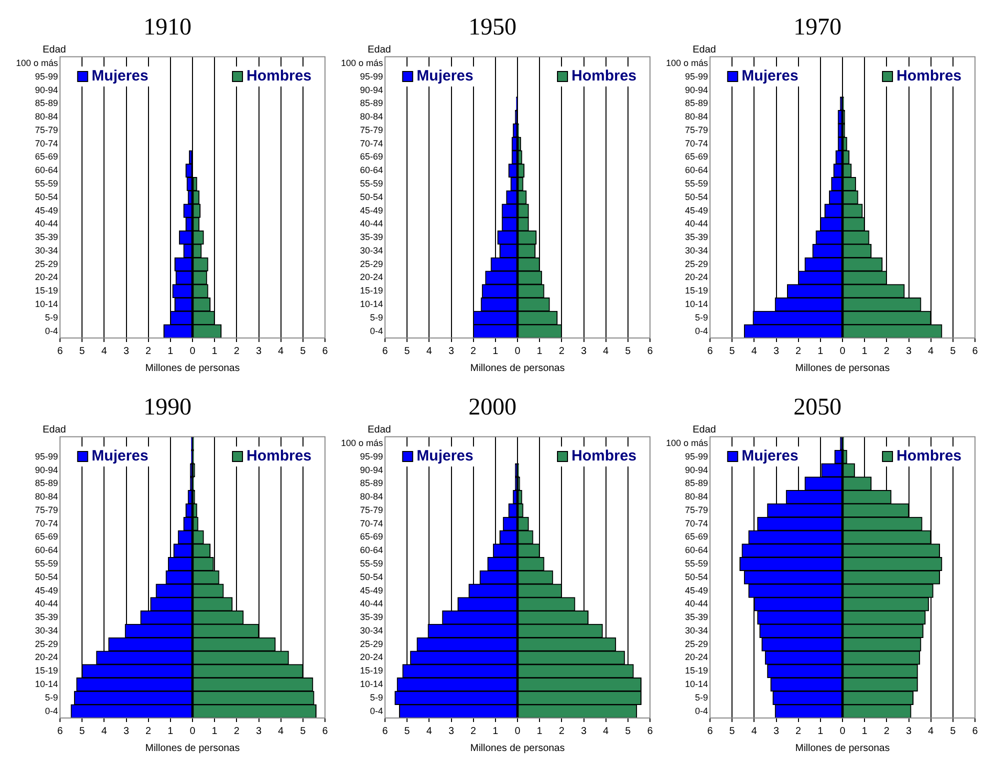 This screenshot has height=760, width=998. What do you see at coordinates (492, 27) in the screenshot?
I see `chart-title: 1950` at bounding box center [492, 27].